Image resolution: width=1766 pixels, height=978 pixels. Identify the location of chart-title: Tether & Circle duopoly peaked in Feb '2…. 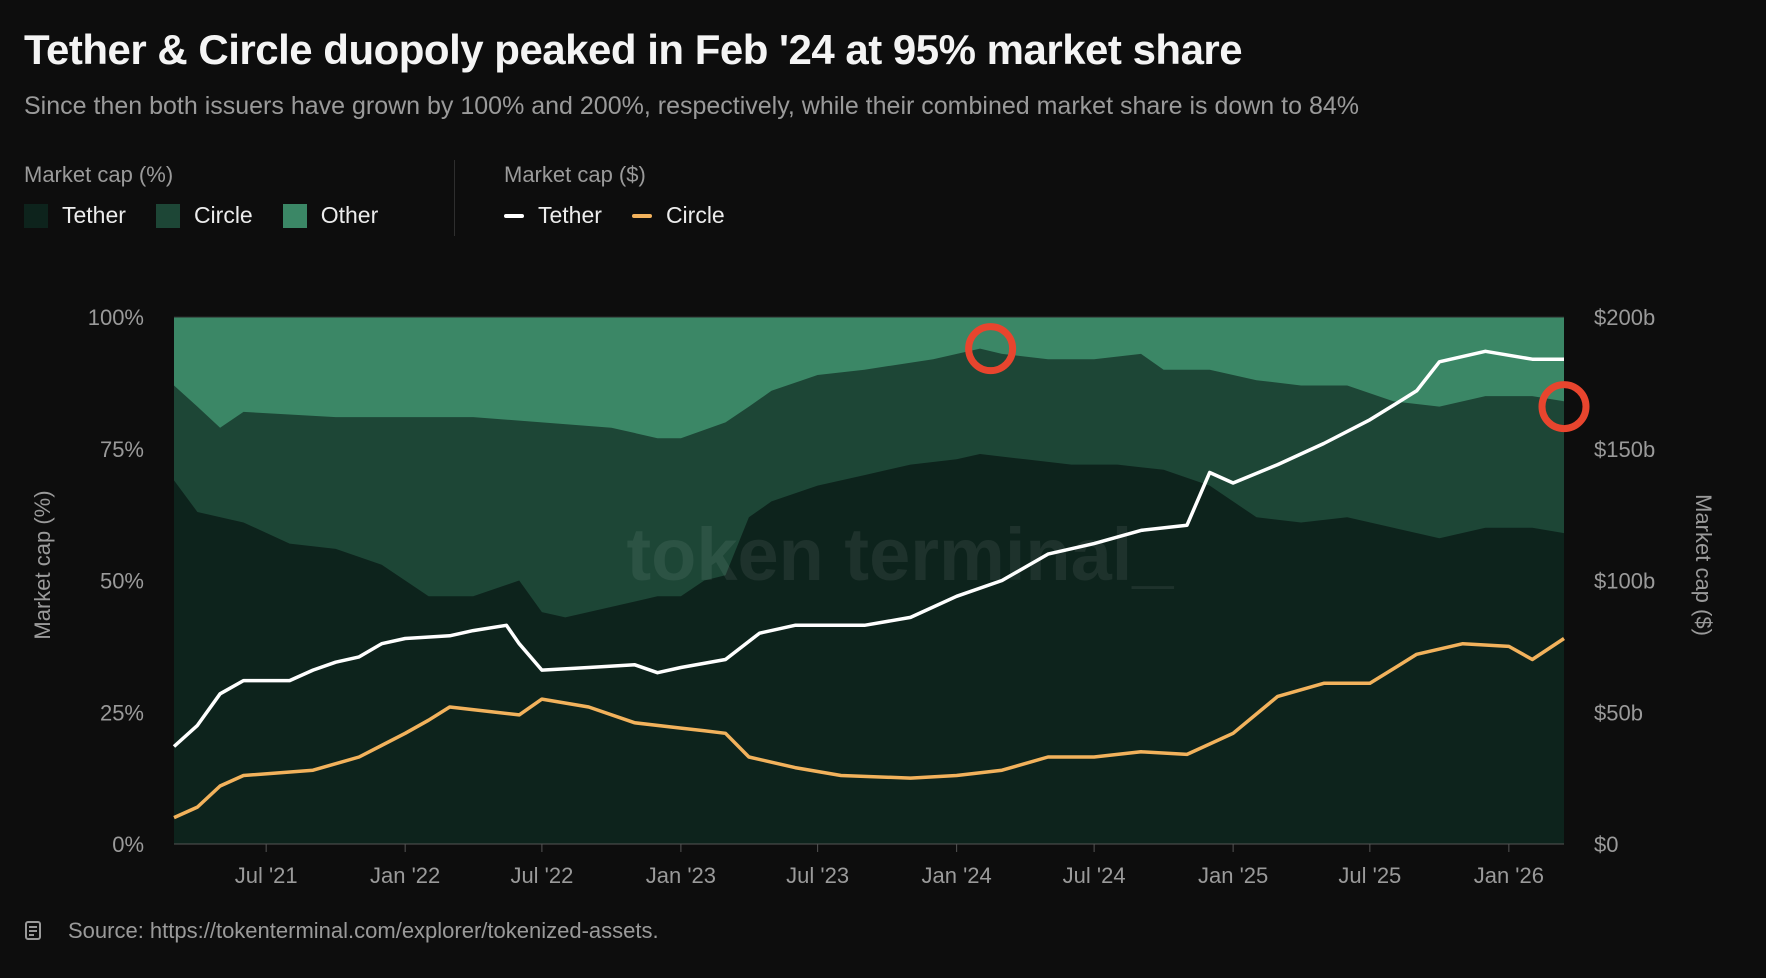
(633, 49).